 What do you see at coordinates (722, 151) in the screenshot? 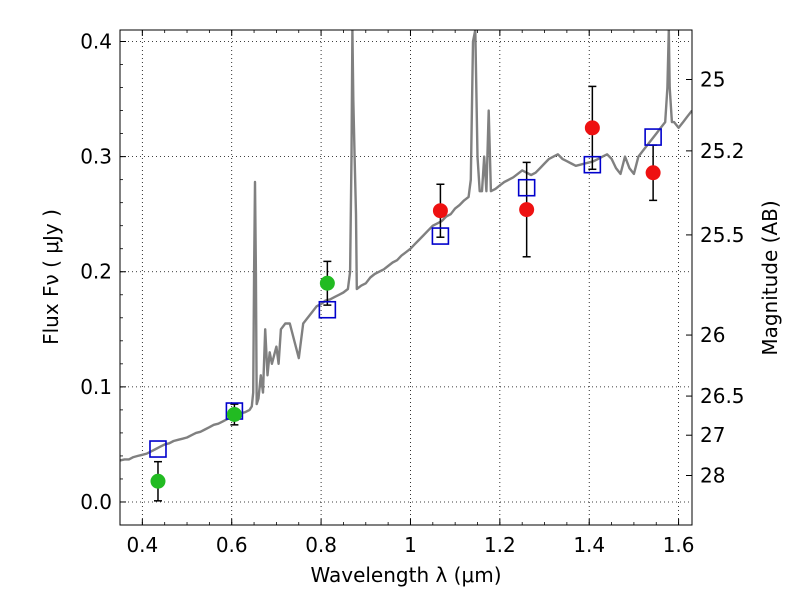
I see `y2-tick-label: 25.2` at bounding box center [722, 151].